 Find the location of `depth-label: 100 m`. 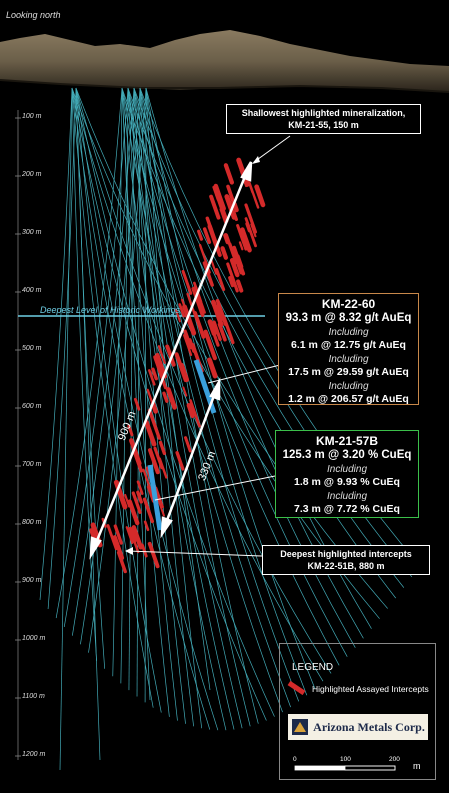

depth-label: 100 m is located at coordinates (32, 116).